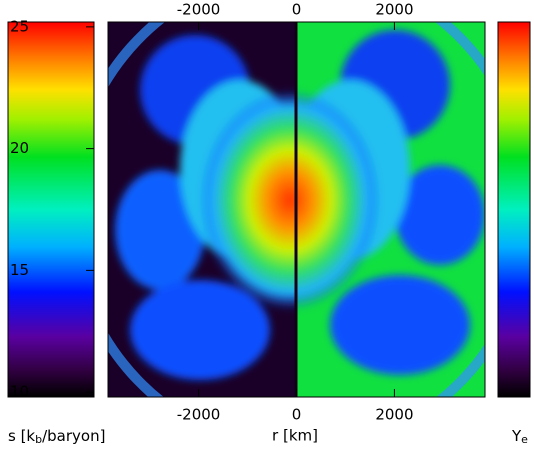  What do you see at coordinates (199, 415) in the screenshot?
I see `x-tick-label: -2000` at bounding box center [199, 415].